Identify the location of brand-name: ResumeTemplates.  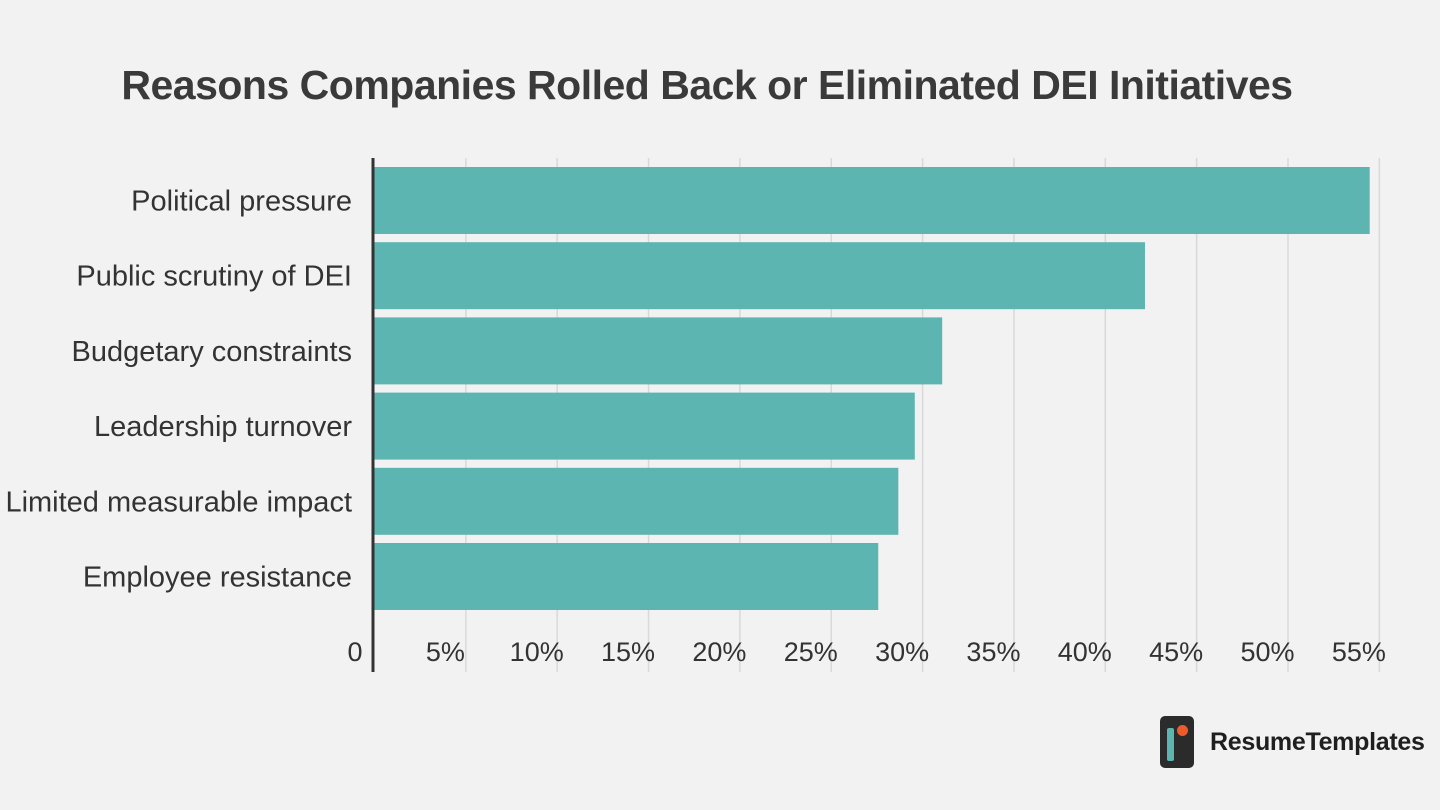
(1317, 741).